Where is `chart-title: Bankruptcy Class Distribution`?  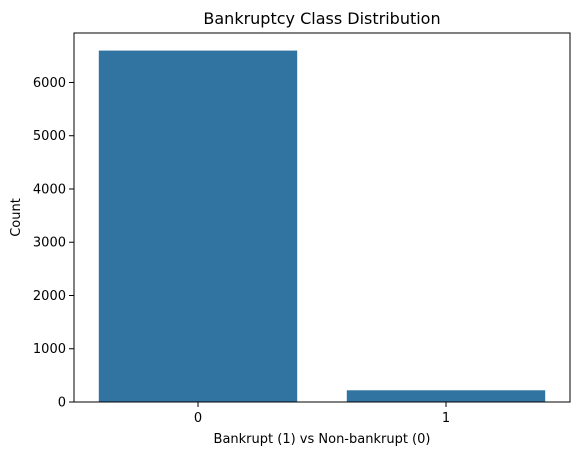
chart-title: Bankruptcy Class Distribution is located at coordinates (321, 18).